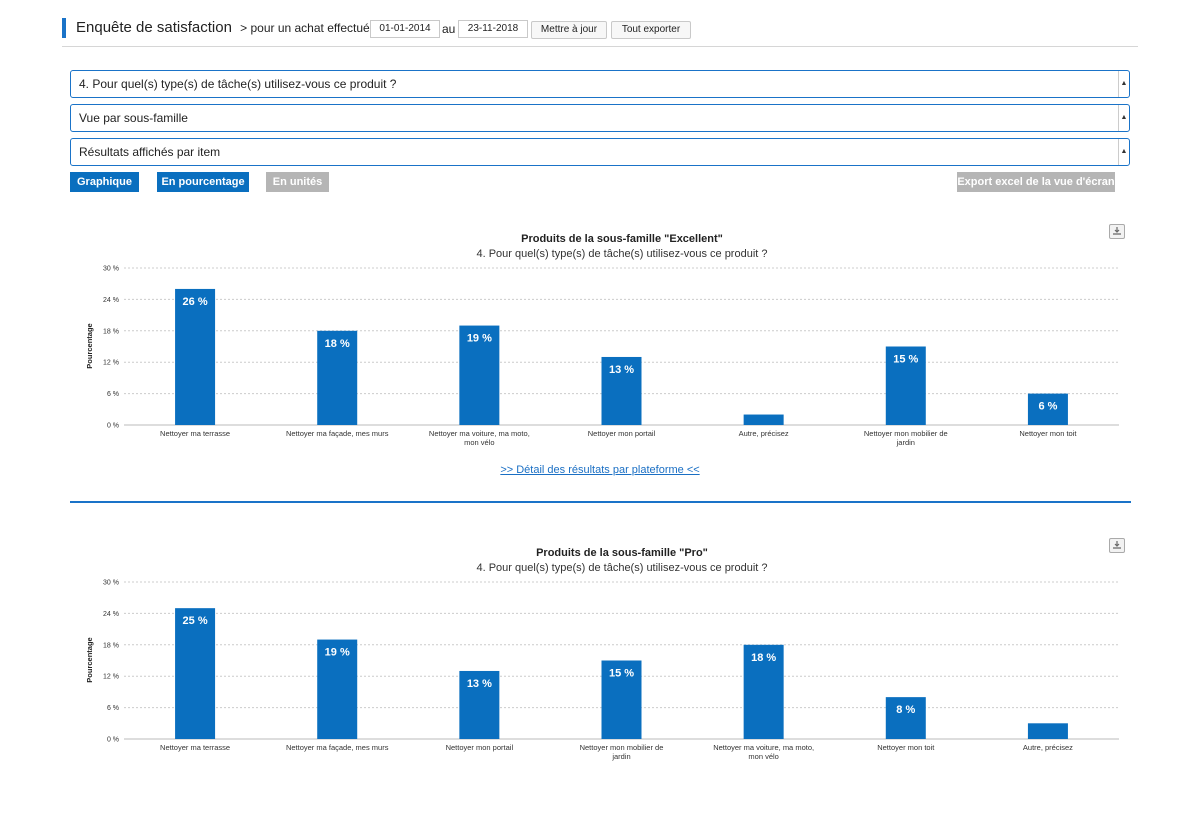  Describe the element at coordinates (600, 46) in the screenshot. I see `header-divider` at that location.